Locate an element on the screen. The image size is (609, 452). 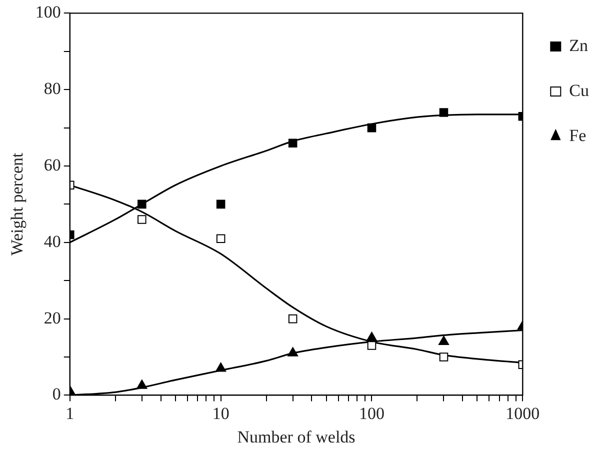
y-tick-label: 40 is located at coordinates (52, 241).